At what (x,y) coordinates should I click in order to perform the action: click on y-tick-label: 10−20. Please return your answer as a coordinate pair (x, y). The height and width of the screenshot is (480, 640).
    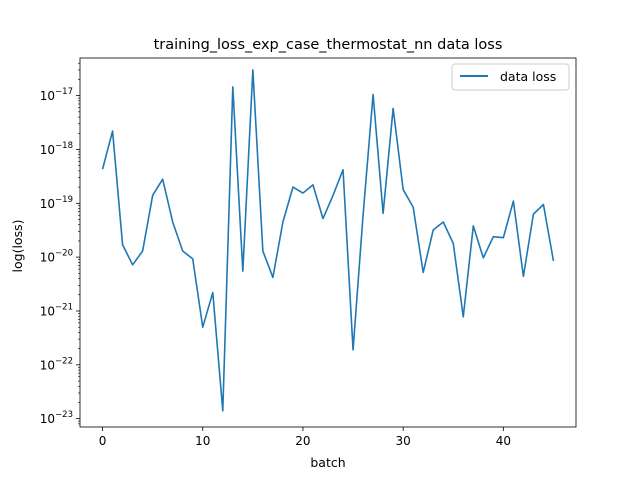
    Looking at the image, I should click on (56, 257).